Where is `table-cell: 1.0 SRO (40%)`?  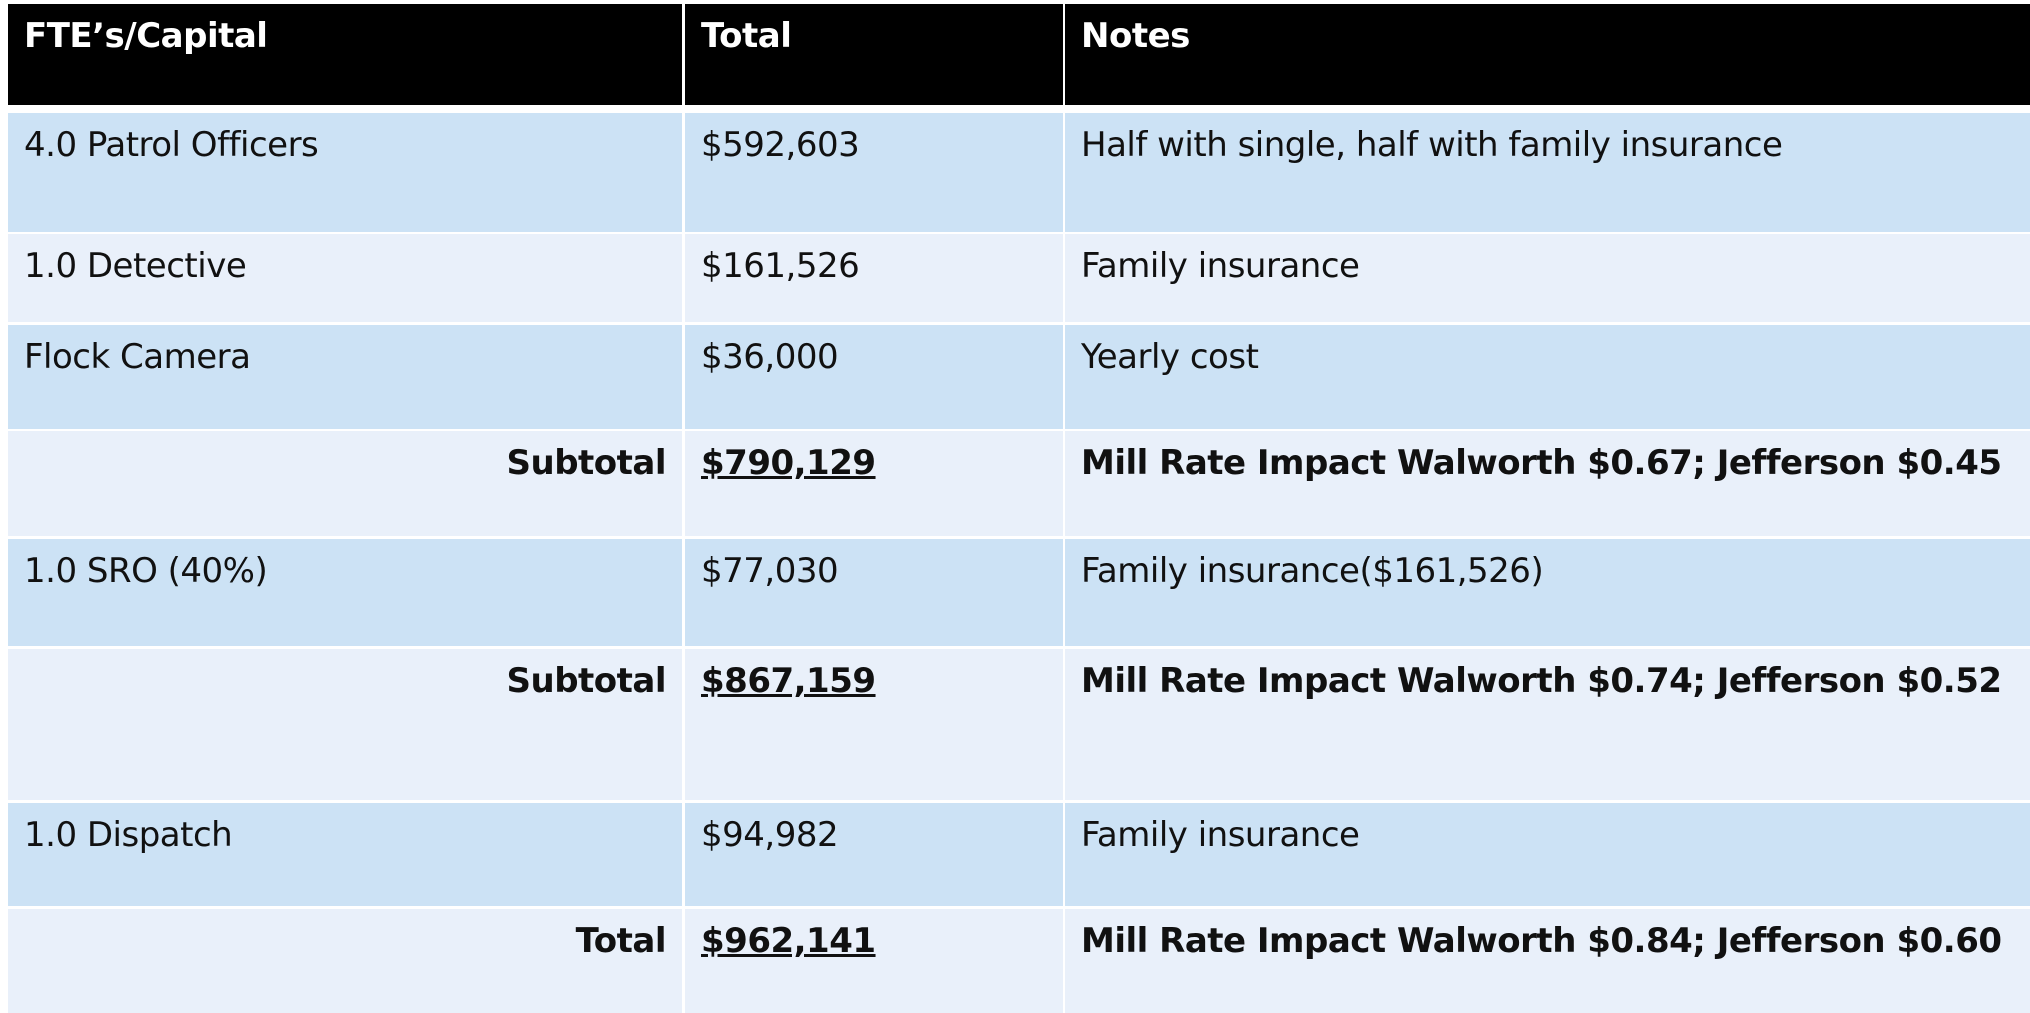
table-cell: 1.0 SRO (40%) is located at coordinates (345, 592).